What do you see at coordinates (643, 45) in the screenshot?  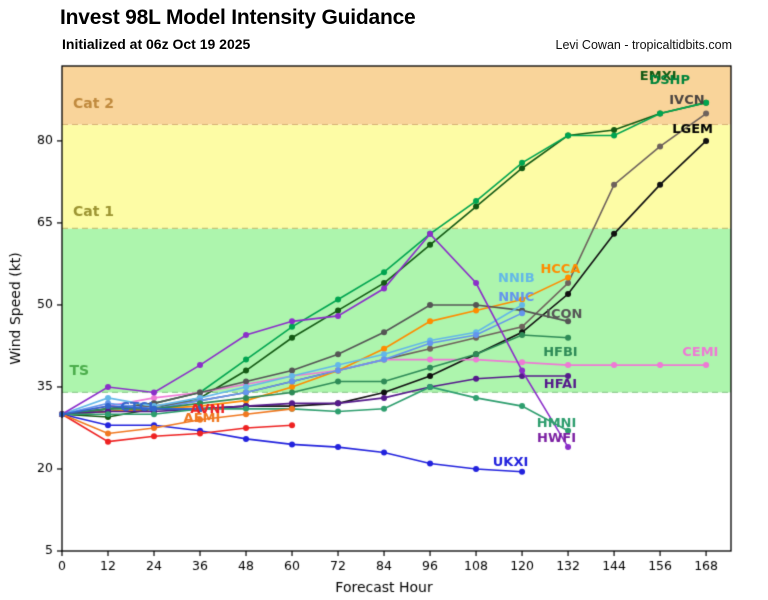 I see `chart-credit: Levi Cowan - tropicaltidbits.com` at bounding box center [643, 45].